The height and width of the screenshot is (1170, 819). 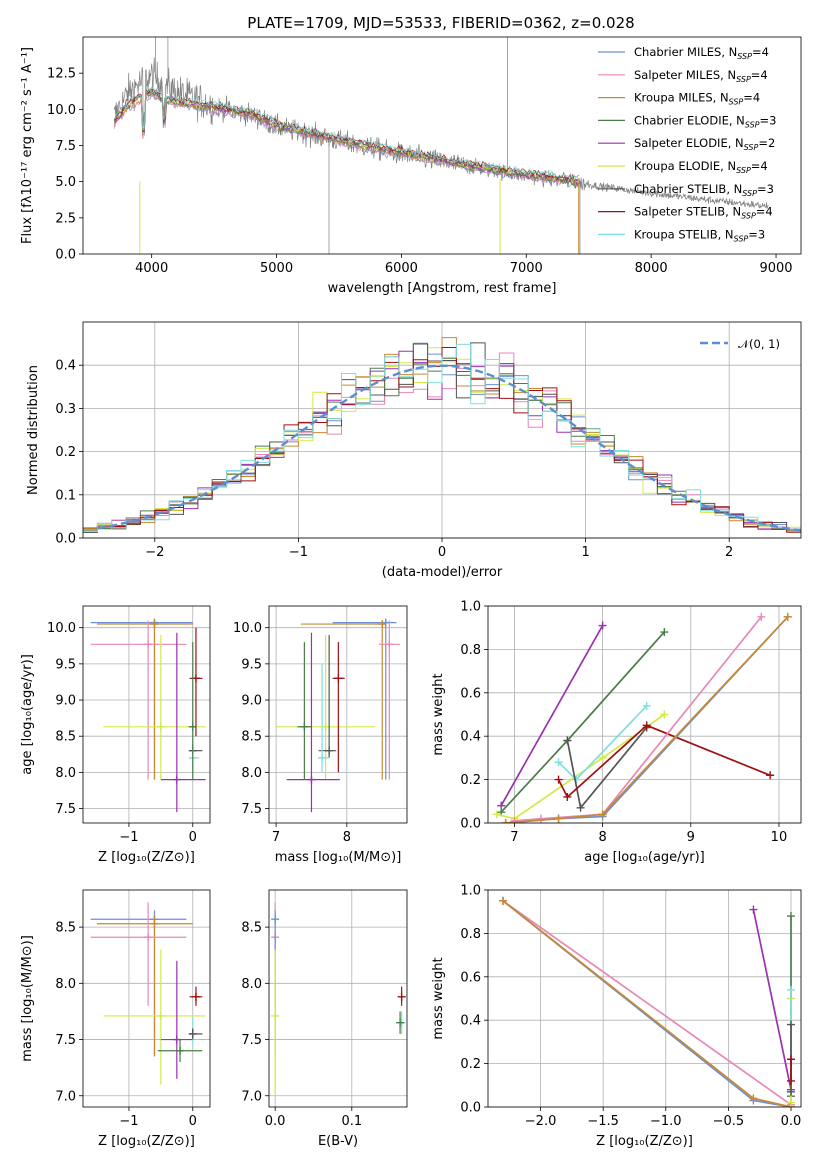 What do you see at coordinates (438, 714) in the screenshot?
I see `y-axis-label: mass weight` at bounding box center [438, 714].